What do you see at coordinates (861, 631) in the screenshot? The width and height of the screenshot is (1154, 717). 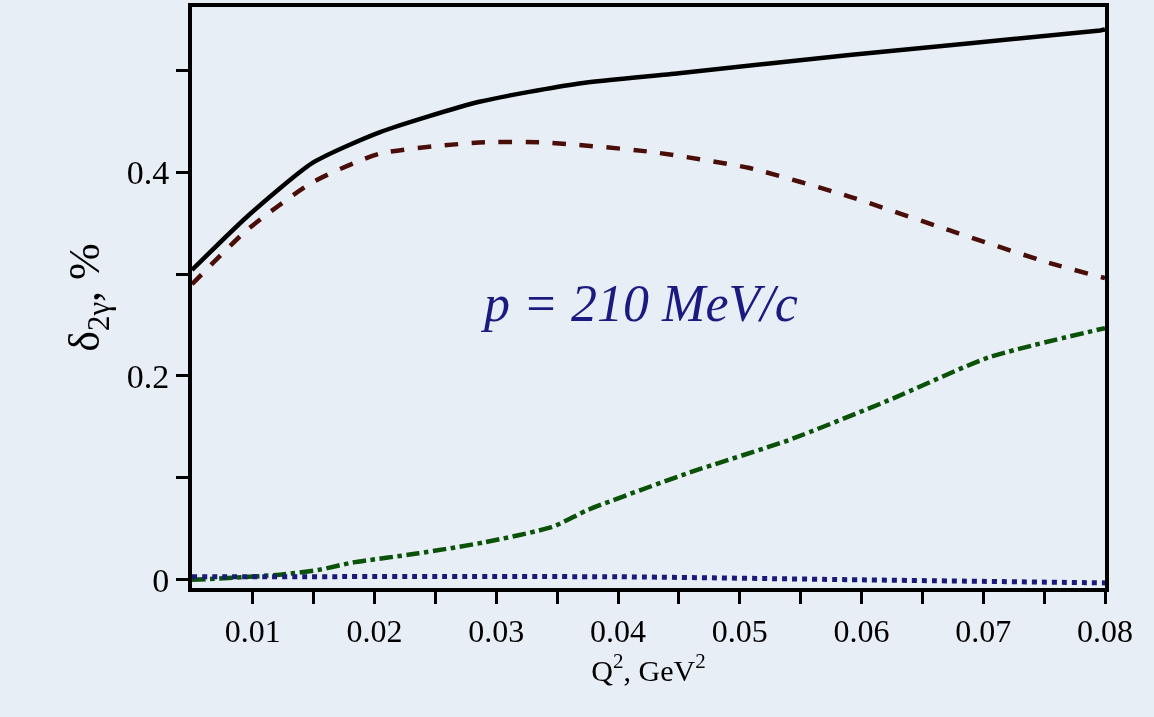 I see `x-tick-label: 0.06` at bounding box center [861, 631].